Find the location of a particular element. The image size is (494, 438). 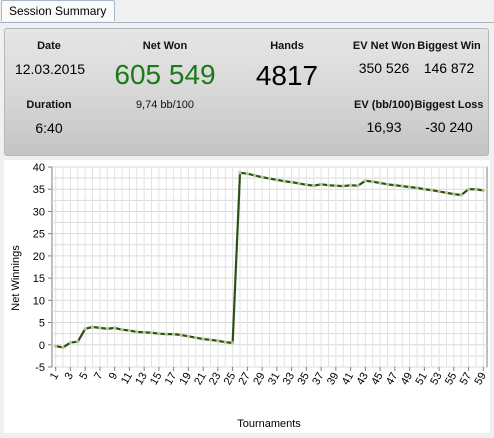

x-tick-label: 9 is located at coordinates (113, 376).